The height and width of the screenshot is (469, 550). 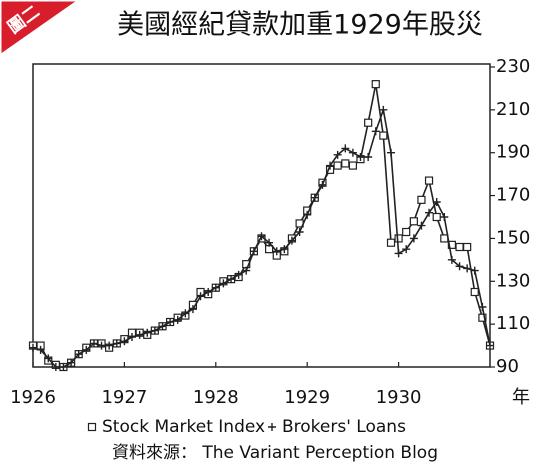 What do you see at coordinates (513, 323) in the screenshot?
I see `y-tick-label: 110` at bounding box center [513, 323].